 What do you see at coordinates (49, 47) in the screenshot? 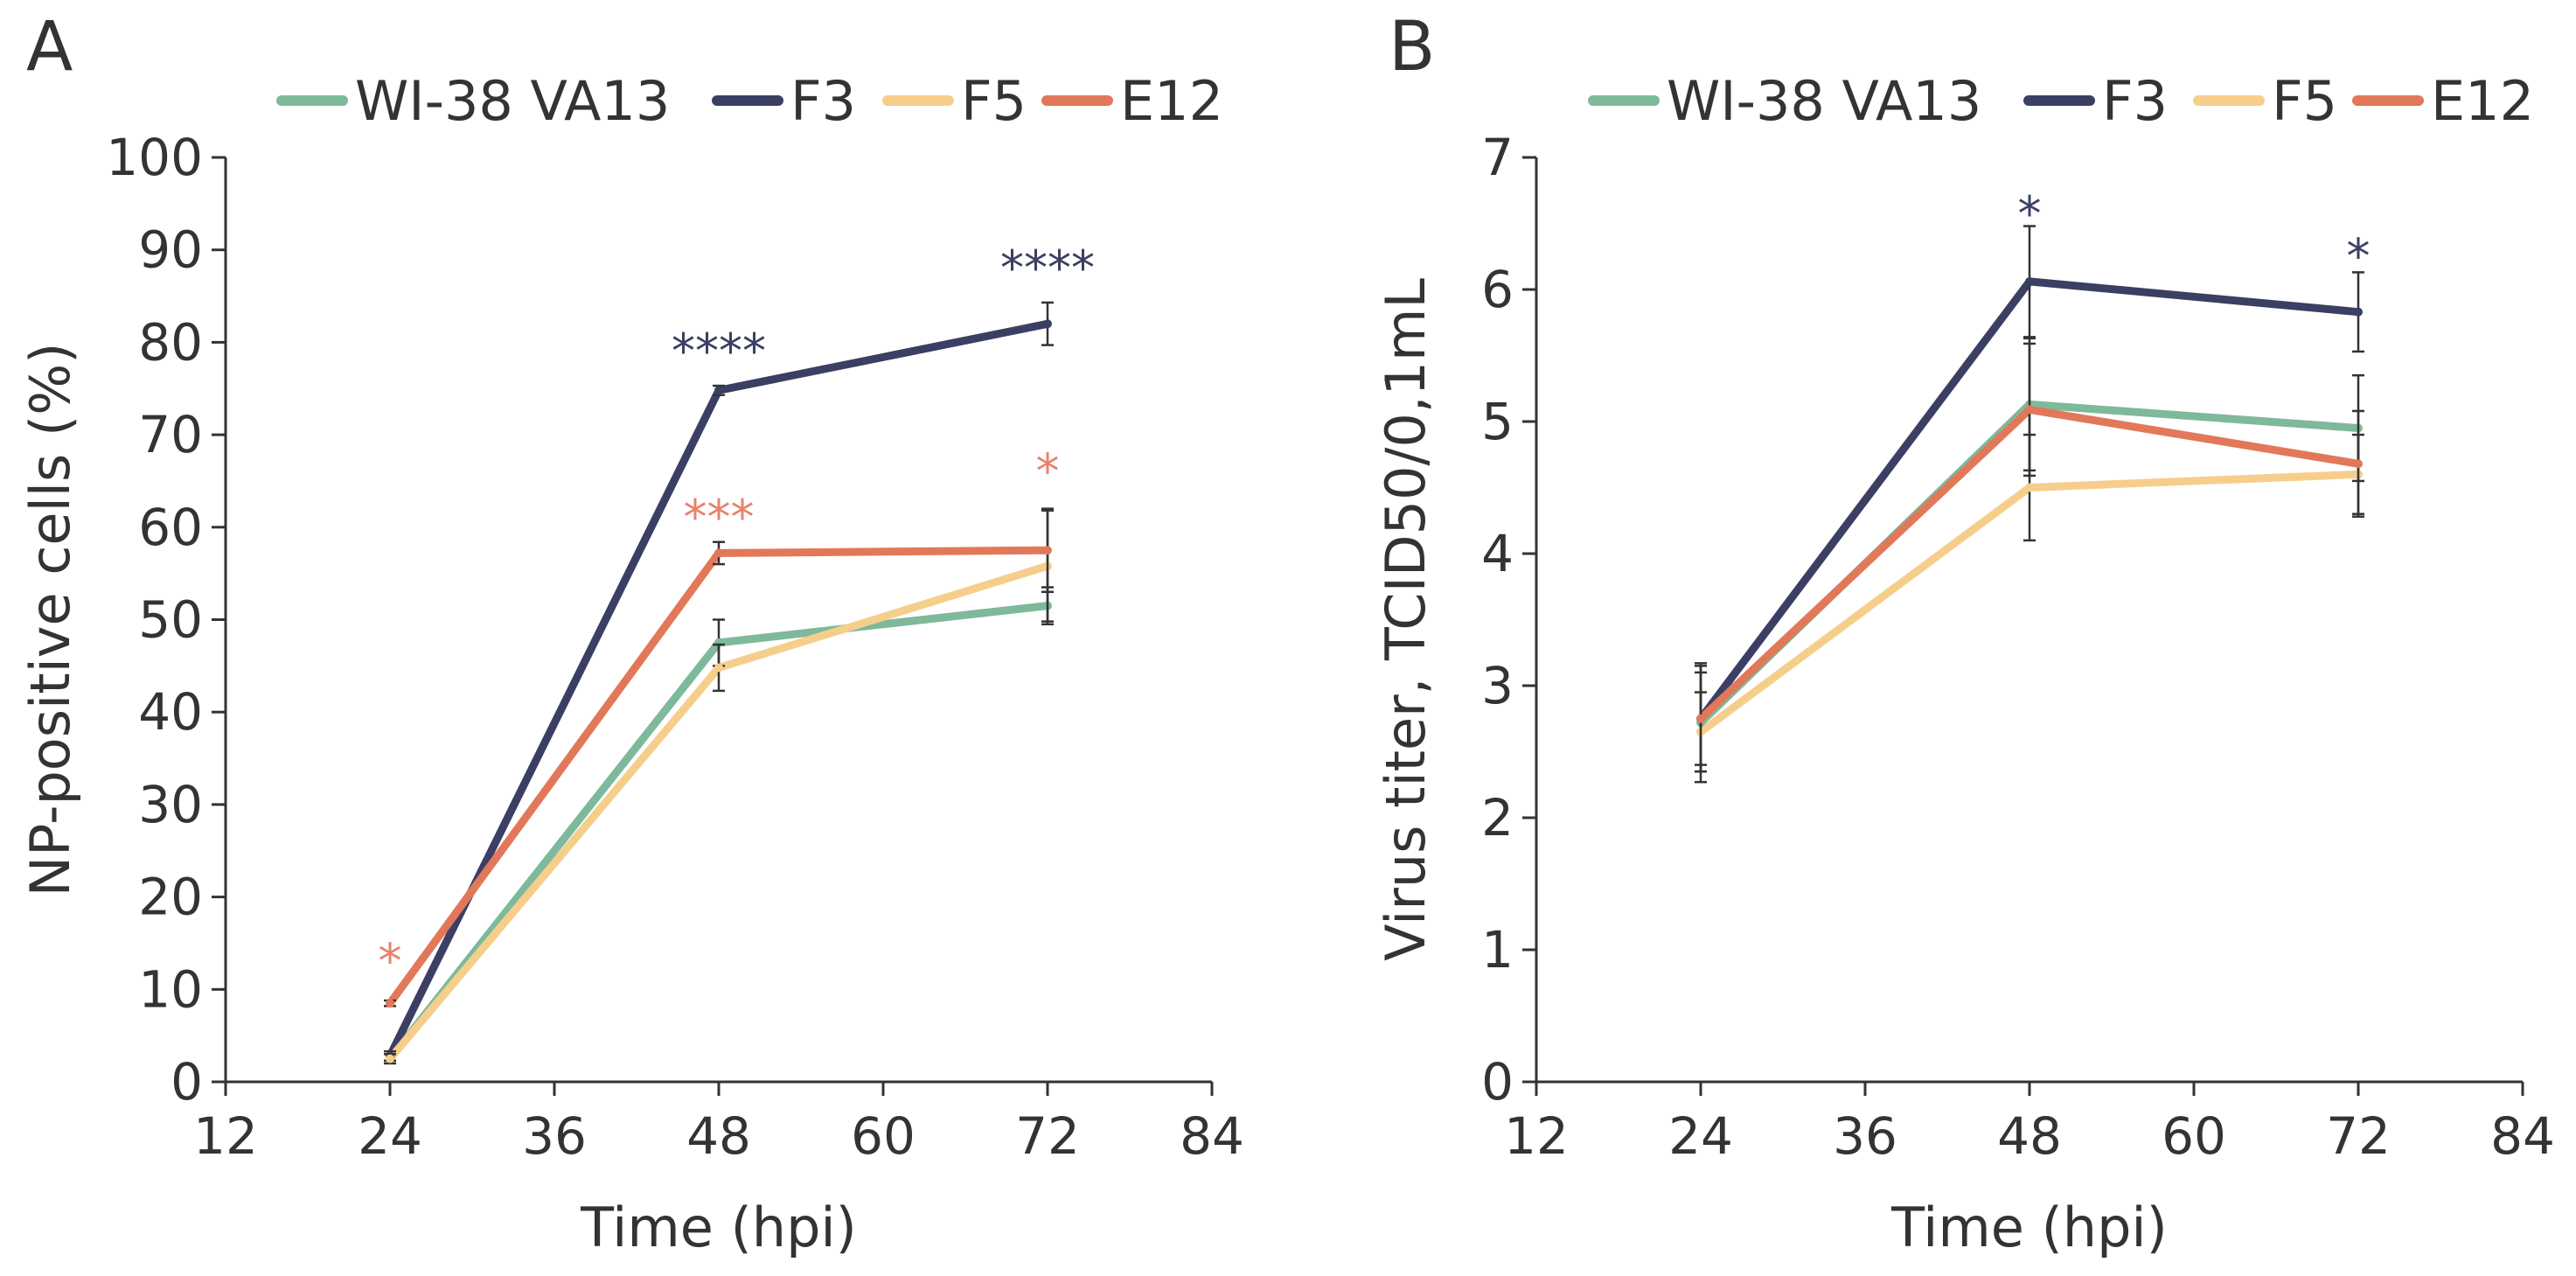
I see `panel-letter: A` at bounding box center [49, 47].